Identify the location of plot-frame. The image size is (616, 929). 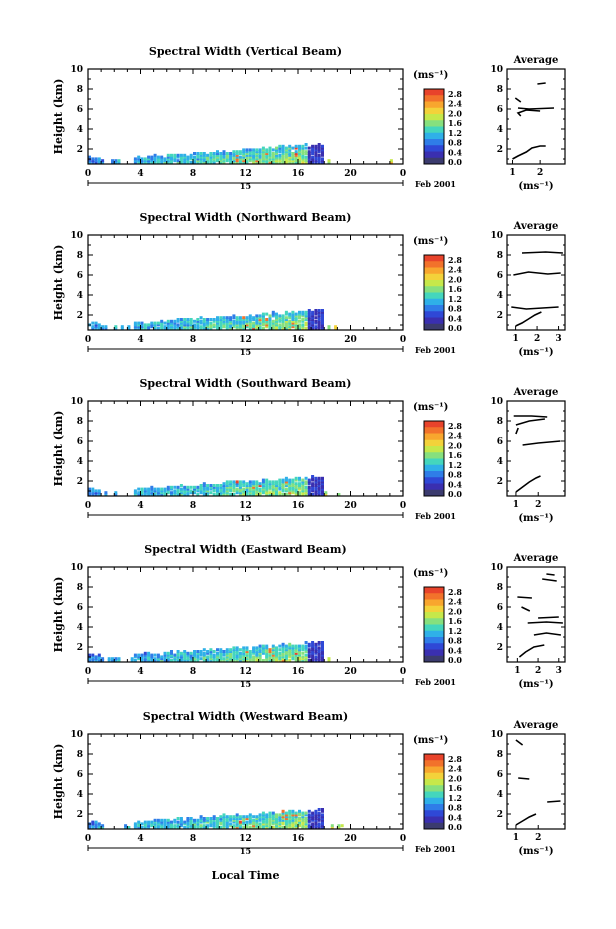
(245, 448).